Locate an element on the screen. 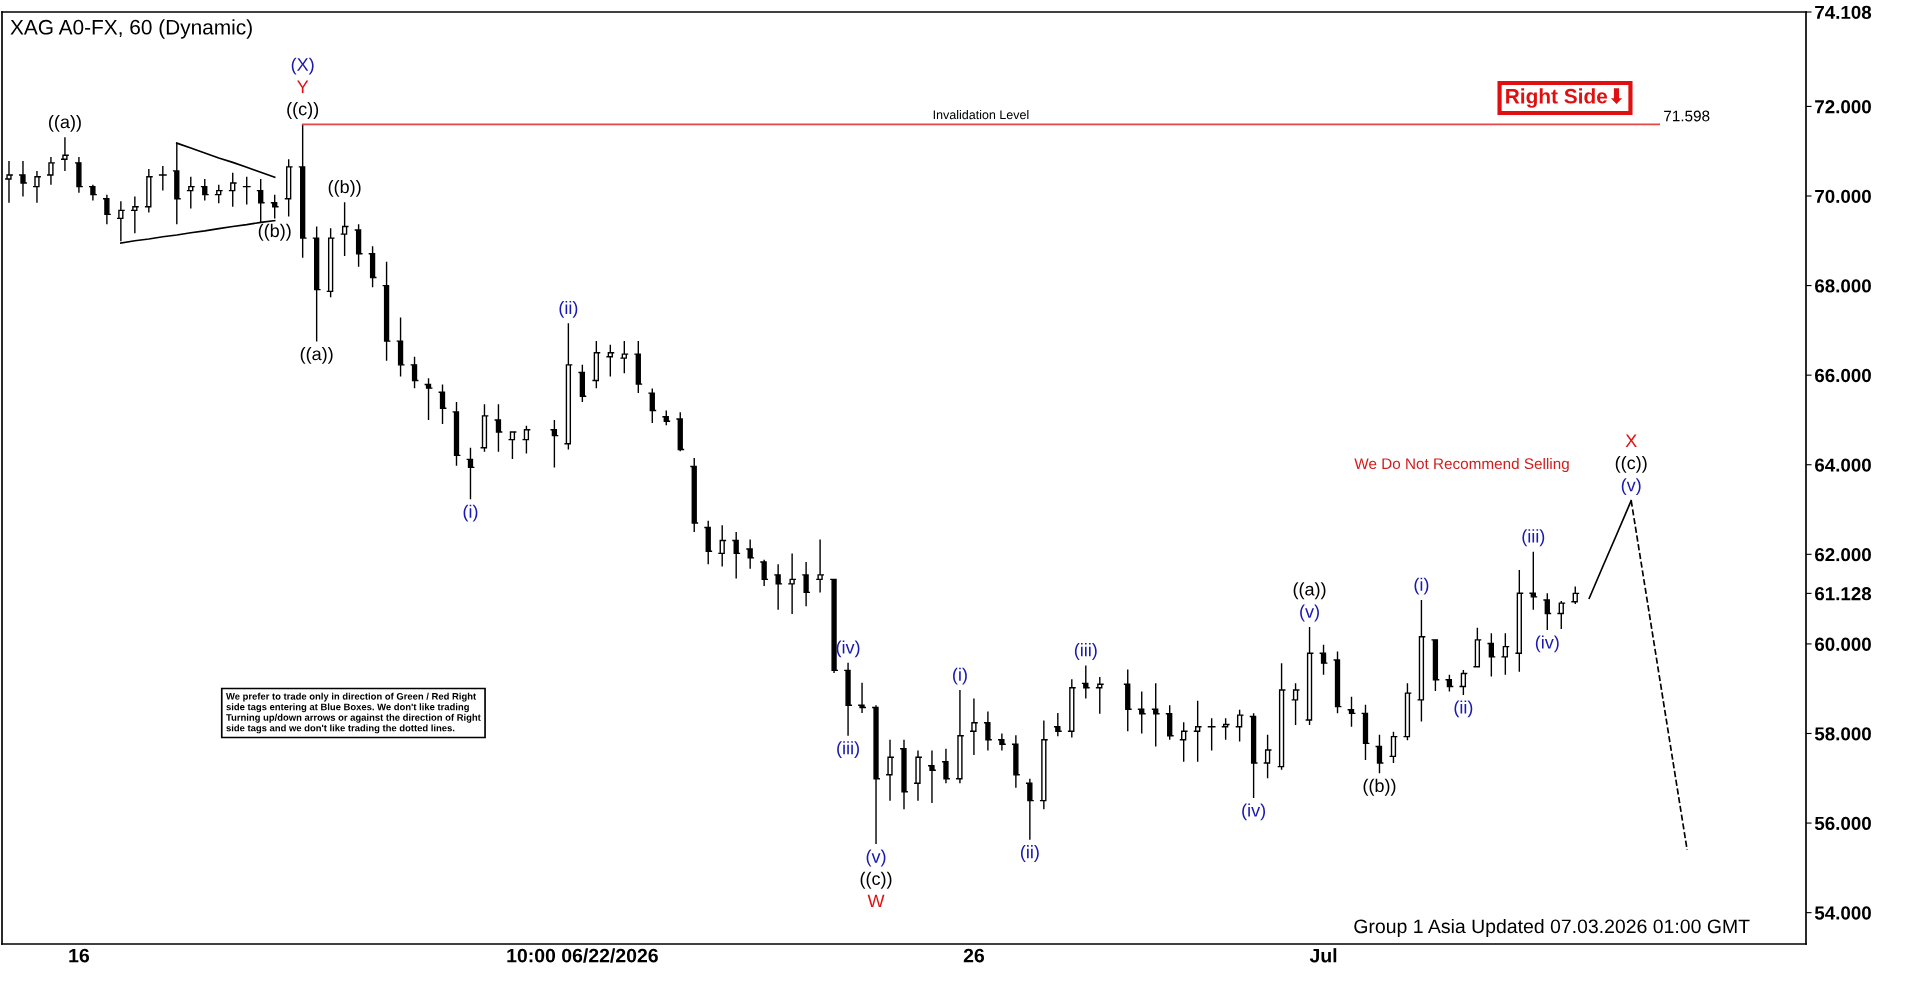 Image resolution: width=1912 pixels, height=981 pixels. data-label: 71.598 is located at coordinates (1687, 116).